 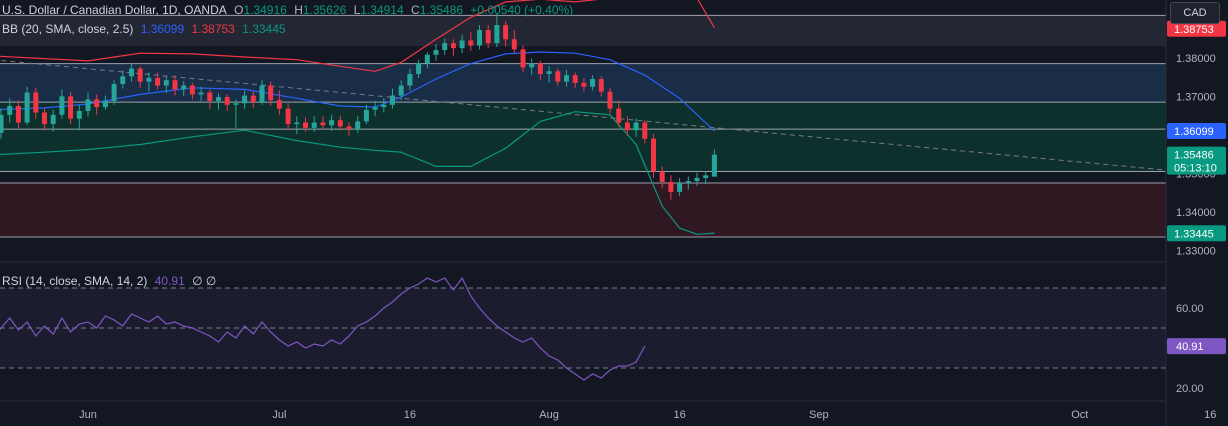 I want to click on time-tick-label: Aug, so click(x=549, y=415).